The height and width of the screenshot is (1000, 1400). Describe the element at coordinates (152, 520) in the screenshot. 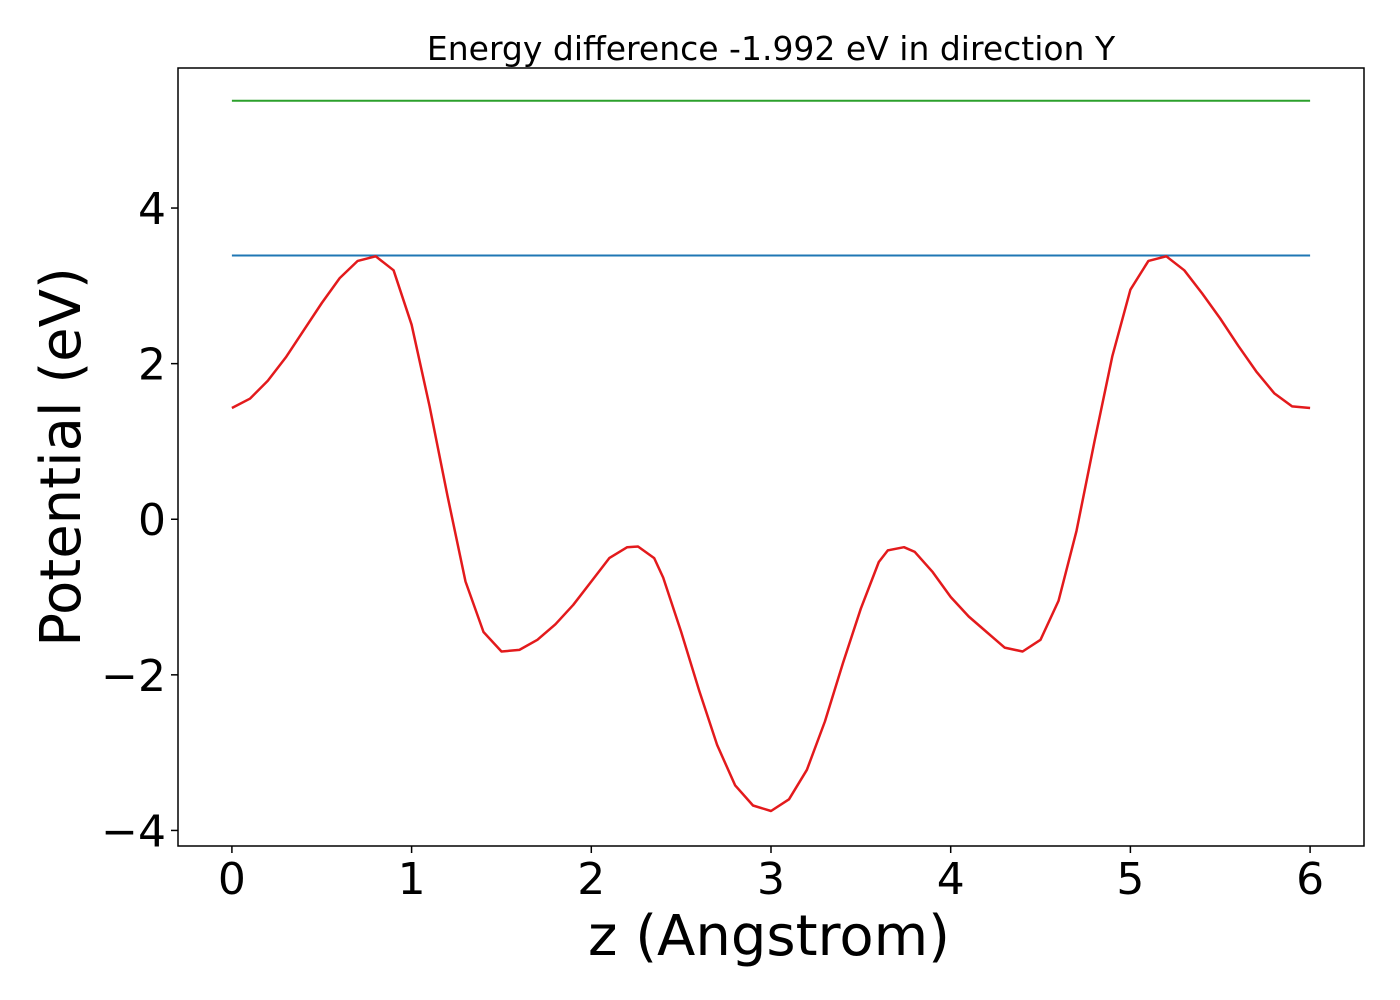

I see `y-tick-label: 0` at that location.